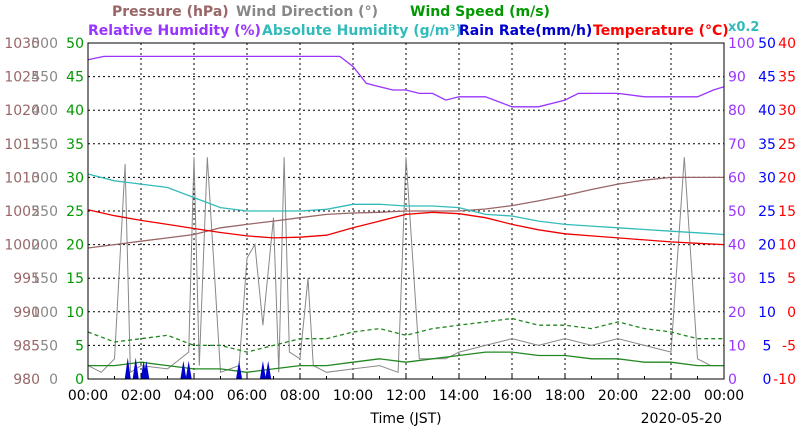  I want to click on humidity-tick-label: 10, so click(737, 346).